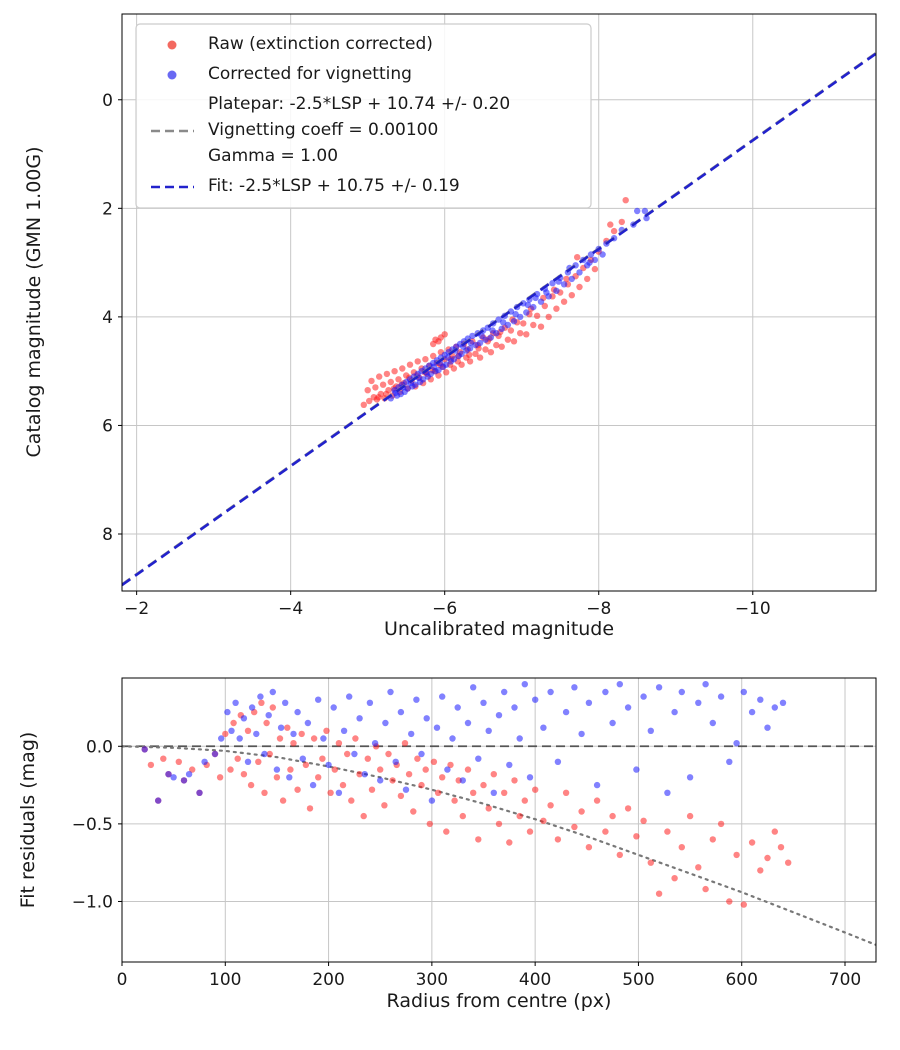  What do you see at coordinates (92, 825) in the screenshot?
I see `svg-text: −0.5` at bounding box center [92, 825].